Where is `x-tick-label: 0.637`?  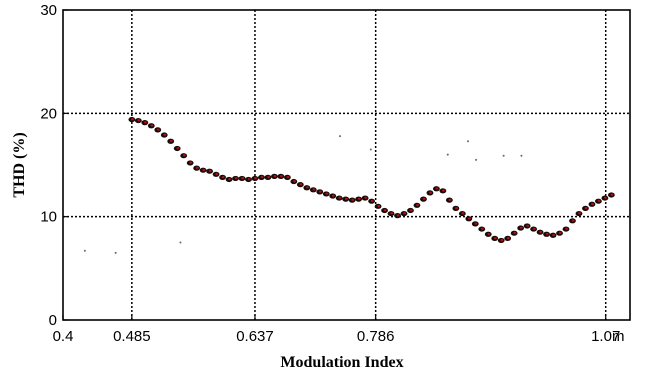 x-tick-label: 0.637 is located at coordinates (255, 336).